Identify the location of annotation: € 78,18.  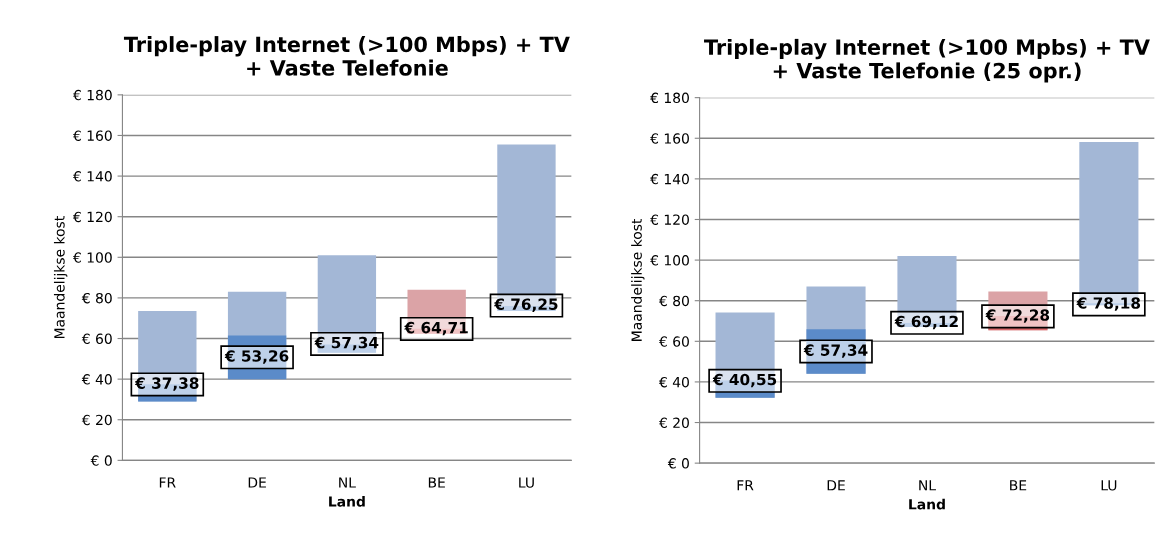
(1108, 304).